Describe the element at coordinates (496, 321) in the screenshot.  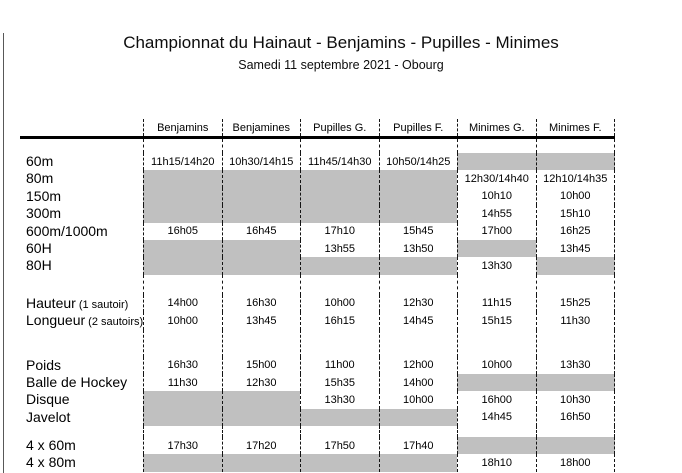
I see `time-cell: 15h15` at that location.